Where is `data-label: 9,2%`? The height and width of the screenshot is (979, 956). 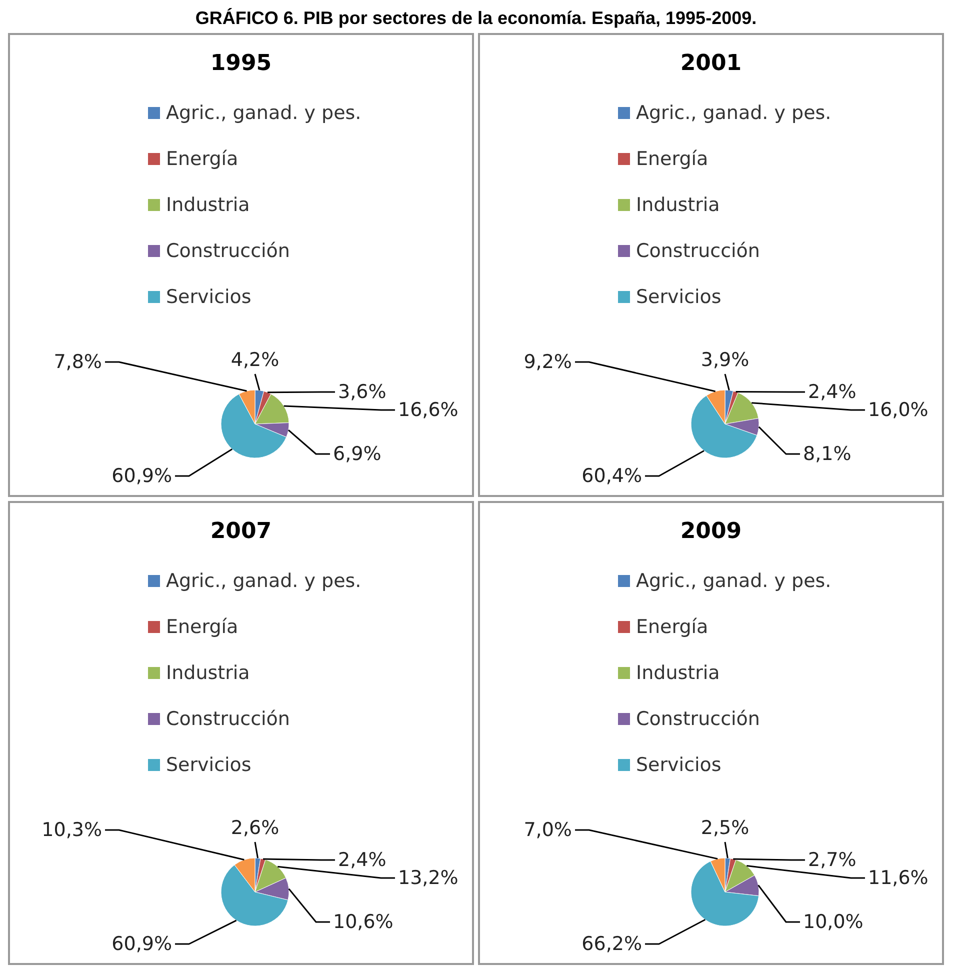 data-label: 9,2% is located at coordinates (548, 362).